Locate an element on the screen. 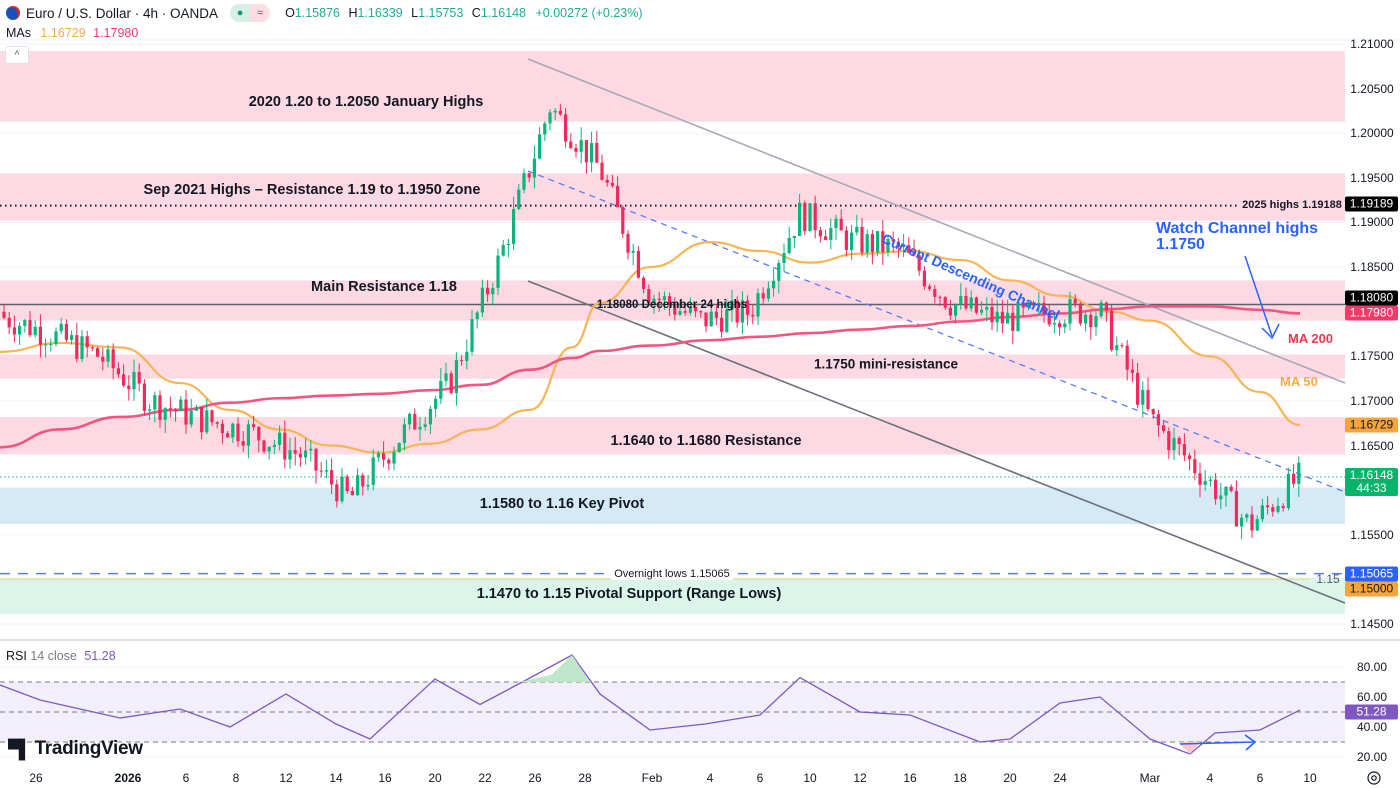  mas-label: MAs is located at coordinates (18, 33).